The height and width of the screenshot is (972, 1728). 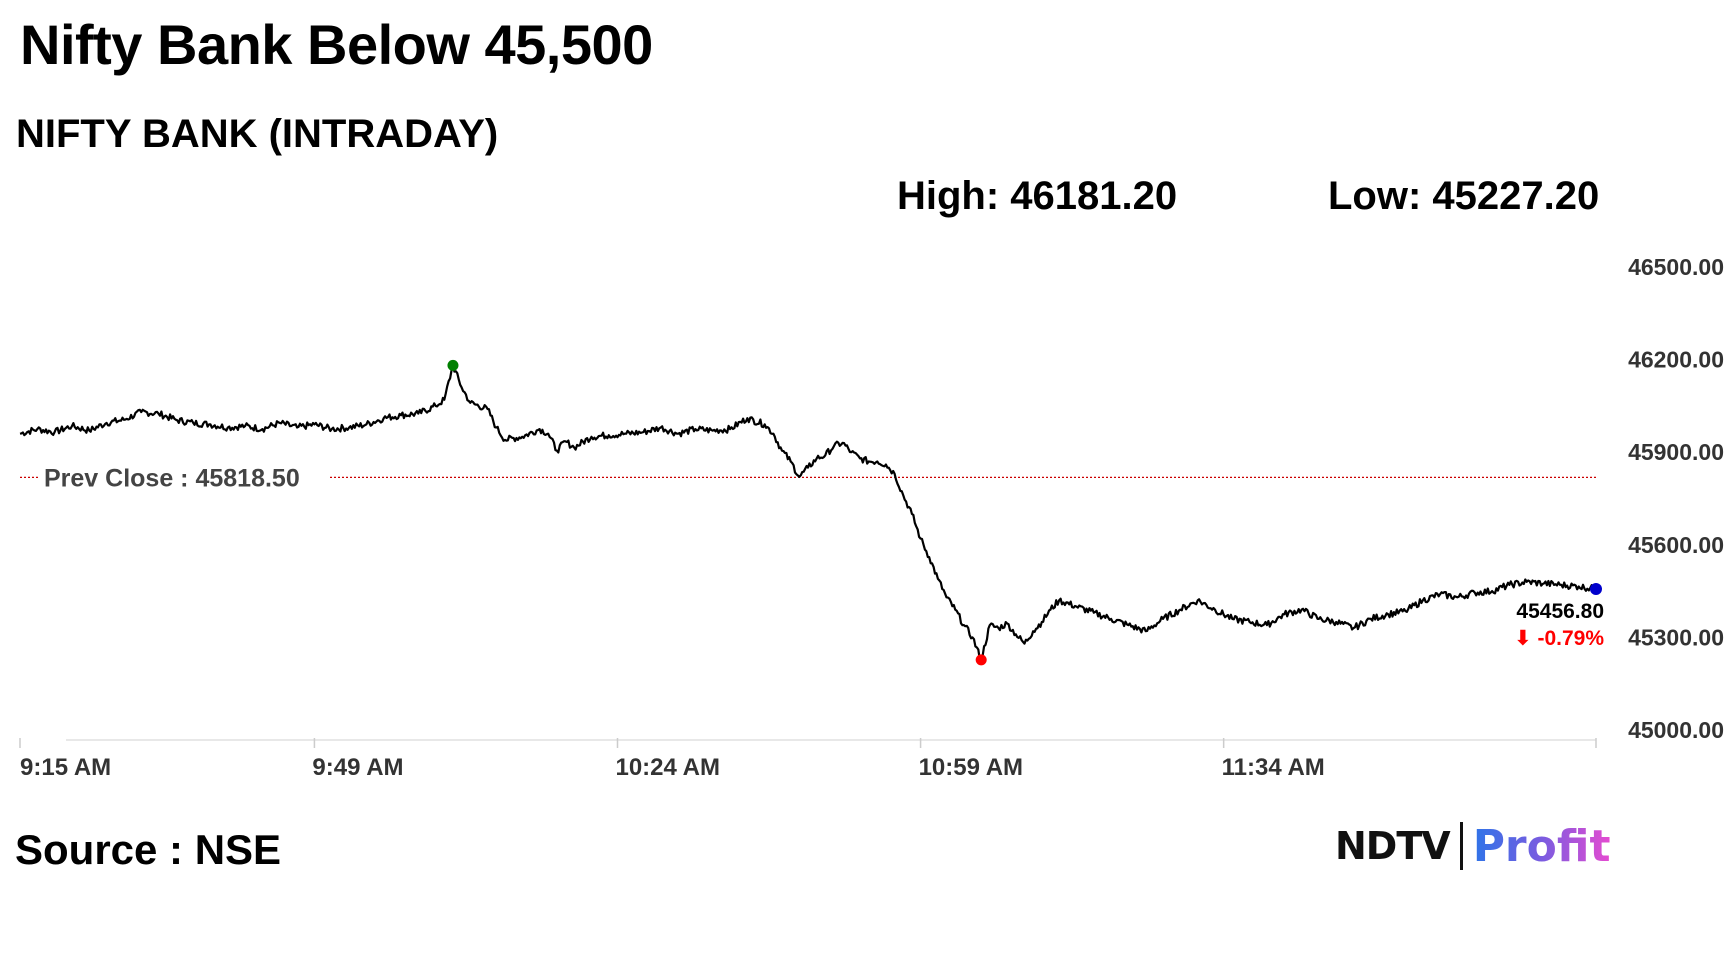 I want to click on brand-profit: Profit, so click(x=1541, y=846).